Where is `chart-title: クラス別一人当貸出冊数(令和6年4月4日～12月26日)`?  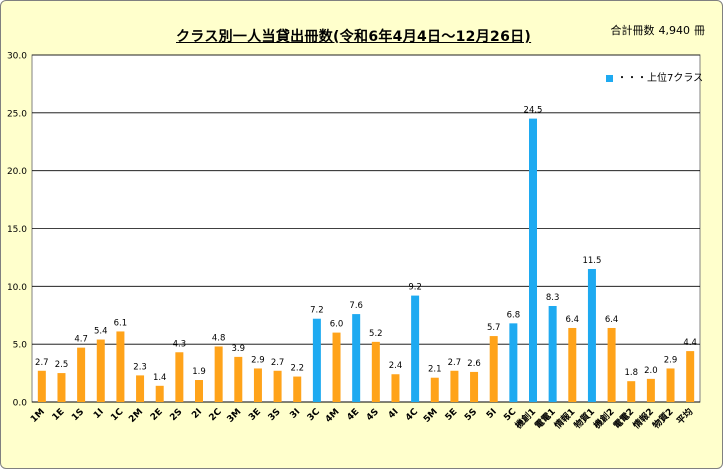
chart-title: クラス別一人当貸出冊数(令和6年4月4日～12月26日) is located at coordinates (354, 37).